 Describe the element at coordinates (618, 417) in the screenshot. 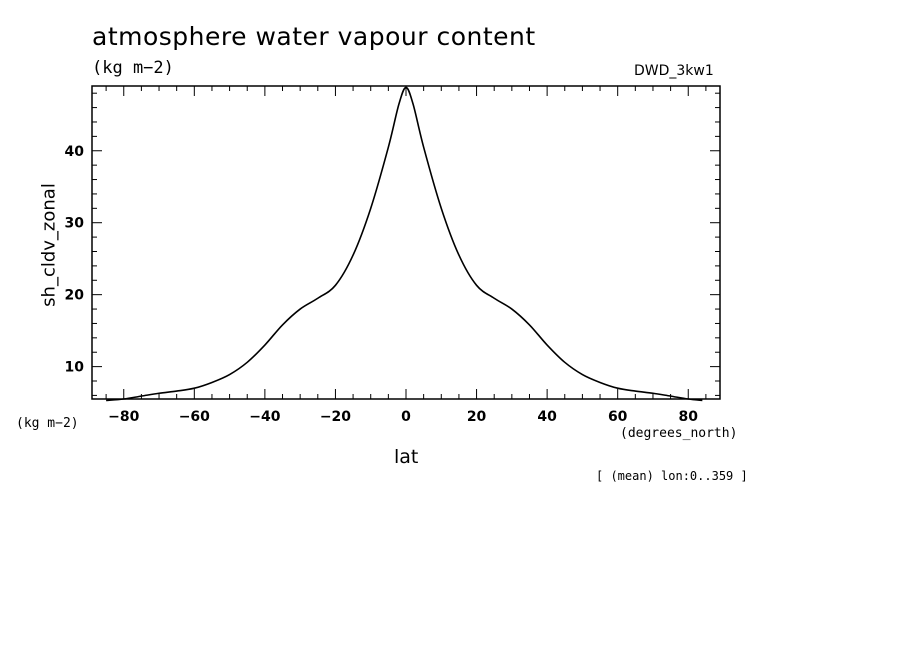

I see `x-tick-label: 60` at that location.